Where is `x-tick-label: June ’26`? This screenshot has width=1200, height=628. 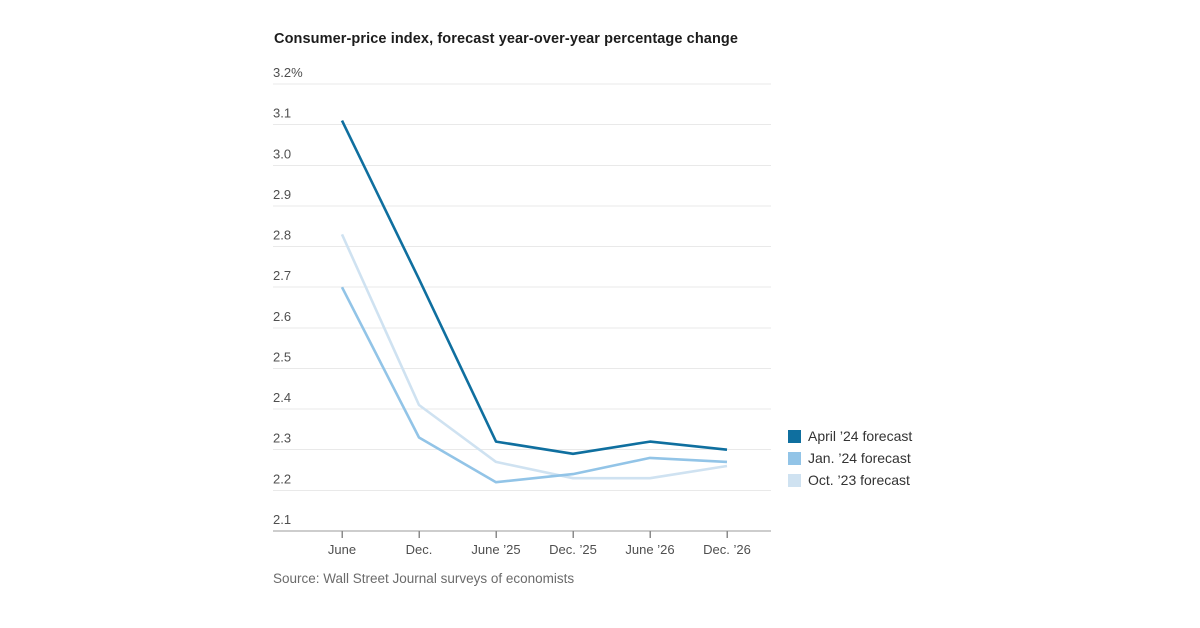
x-tick-label: June ’26 is located at coordinates (649, 549).